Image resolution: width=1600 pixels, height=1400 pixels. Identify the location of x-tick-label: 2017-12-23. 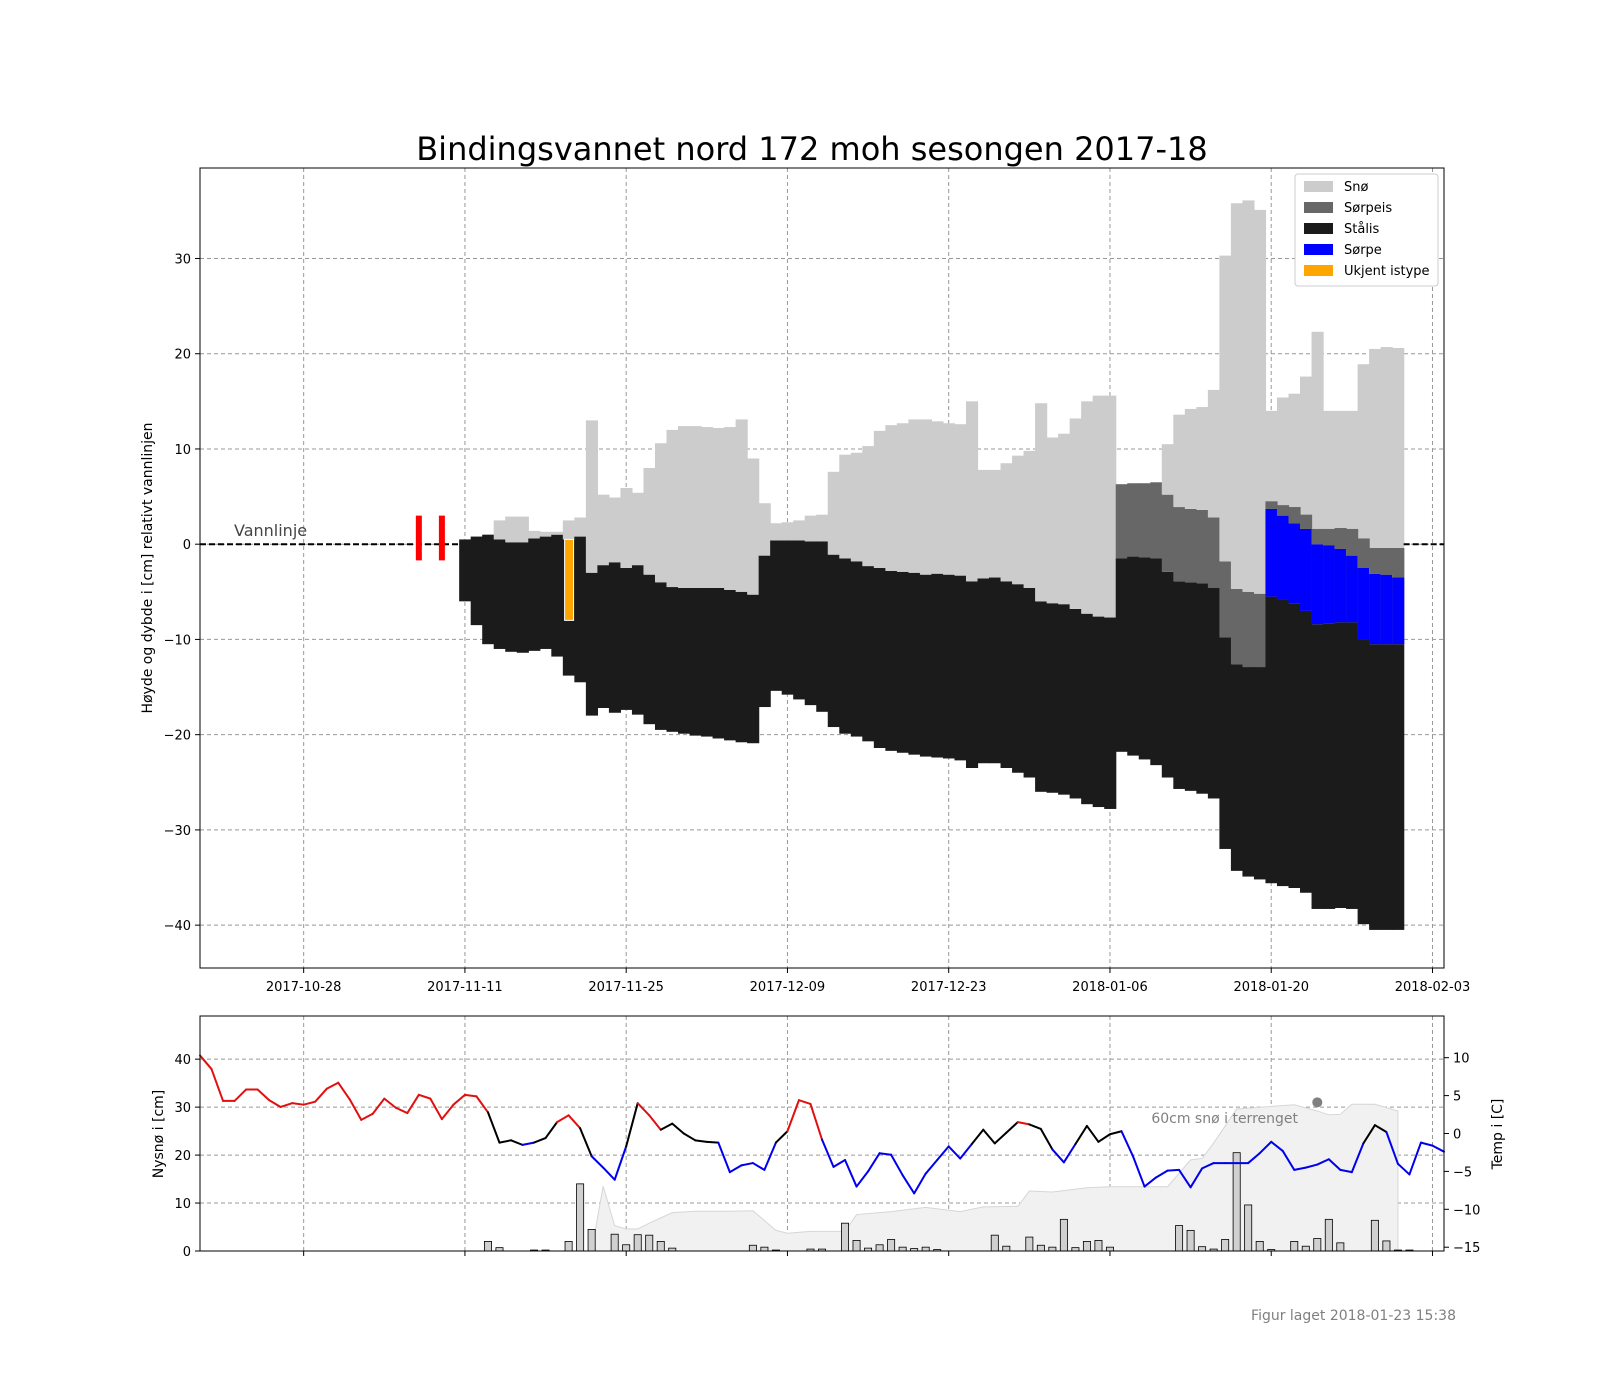
(949, 987).